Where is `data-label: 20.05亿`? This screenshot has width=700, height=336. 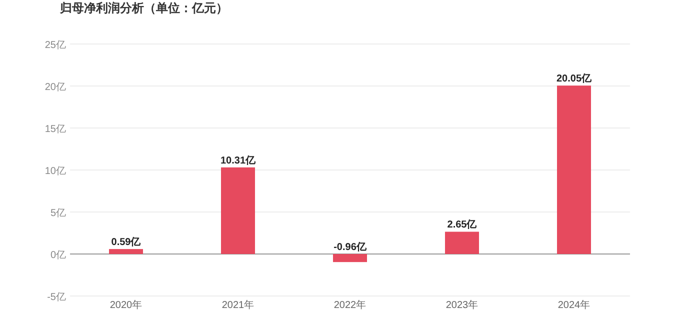
data-label: 20.05亿 is located at coordinates (574, 78).